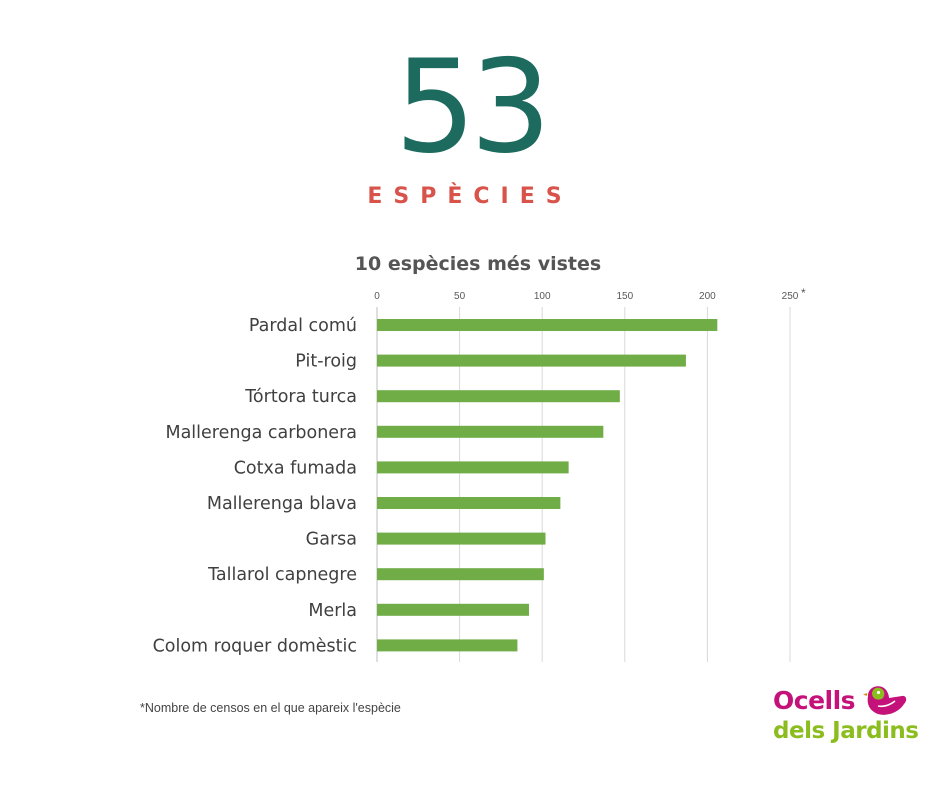 This screenshot has height=788, width=940. What do you see at coordinates (790, 296) in the screenshot?
I see `x-tick-label: 250` at bounding box center [790, 296].